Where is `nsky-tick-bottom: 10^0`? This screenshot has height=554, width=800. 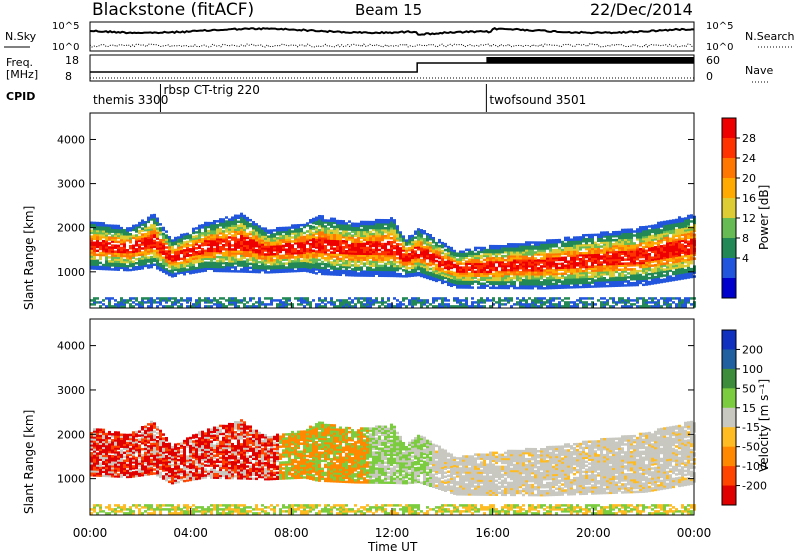 nsky-tick-bottom: 10^0 is located at coordinates (65, 47).